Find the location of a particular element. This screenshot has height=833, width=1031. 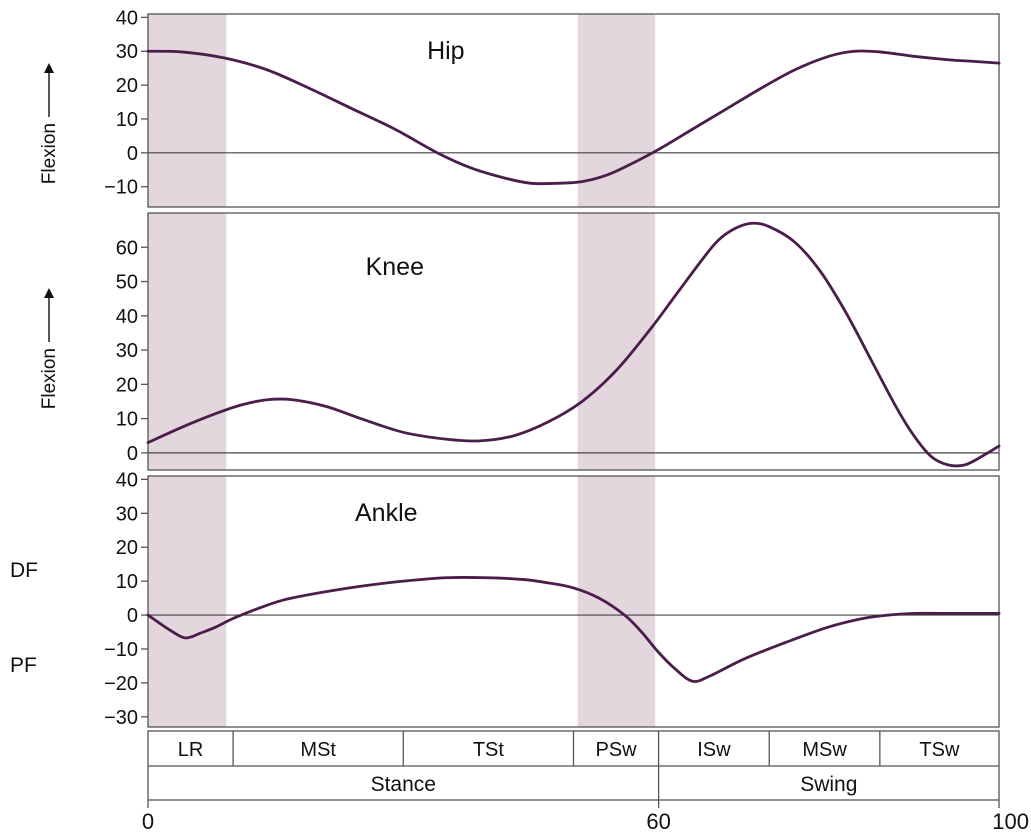

ankle-y-tick-label: −20 is located at coordinates (121, 684).